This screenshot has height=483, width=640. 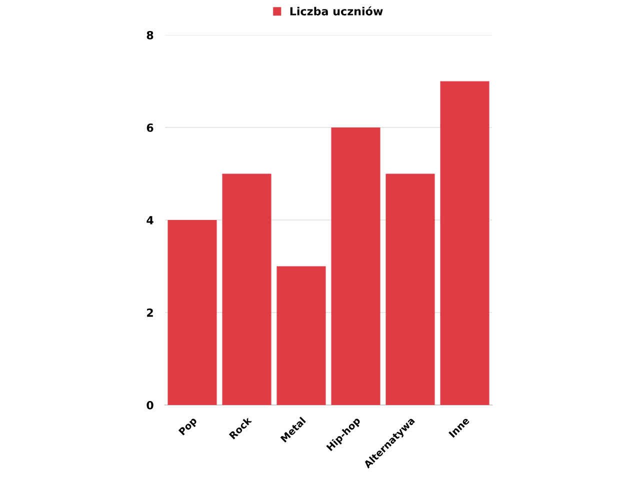 I want to click on legend-label: Liczba uczniów, so click(x=336, y=11).